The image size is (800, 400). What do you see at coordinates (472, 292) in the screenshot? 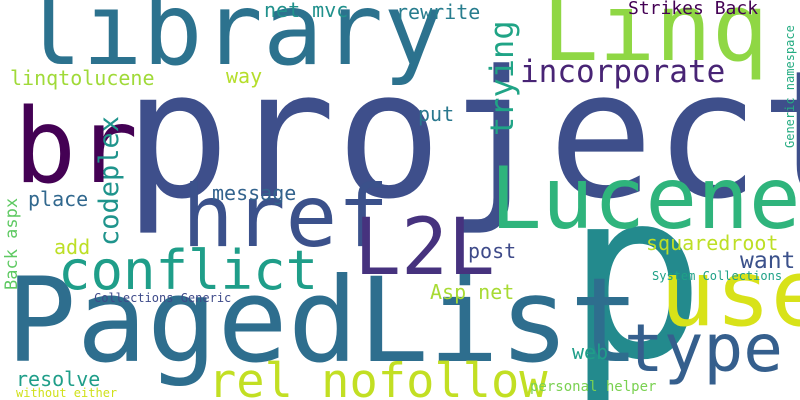
I see `word-asp-net: Asp net` at bounding box center [472, 292].